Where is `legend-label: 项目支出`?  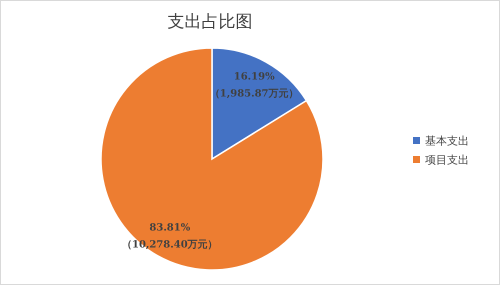 legend-label: 项目支出 is located at coordinates (447, 160).